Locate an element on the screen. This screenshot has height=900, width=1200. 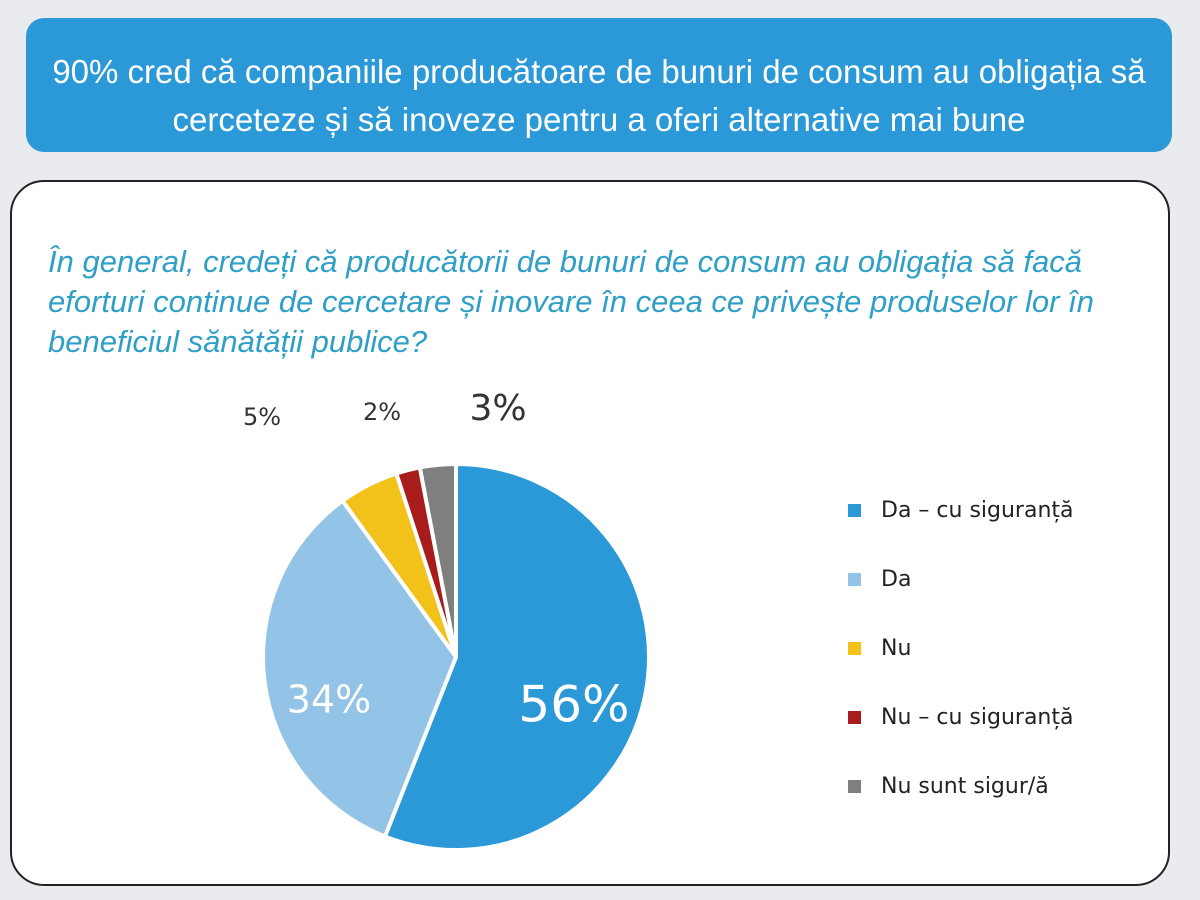
title-banner is located at coordinates (599, 85).